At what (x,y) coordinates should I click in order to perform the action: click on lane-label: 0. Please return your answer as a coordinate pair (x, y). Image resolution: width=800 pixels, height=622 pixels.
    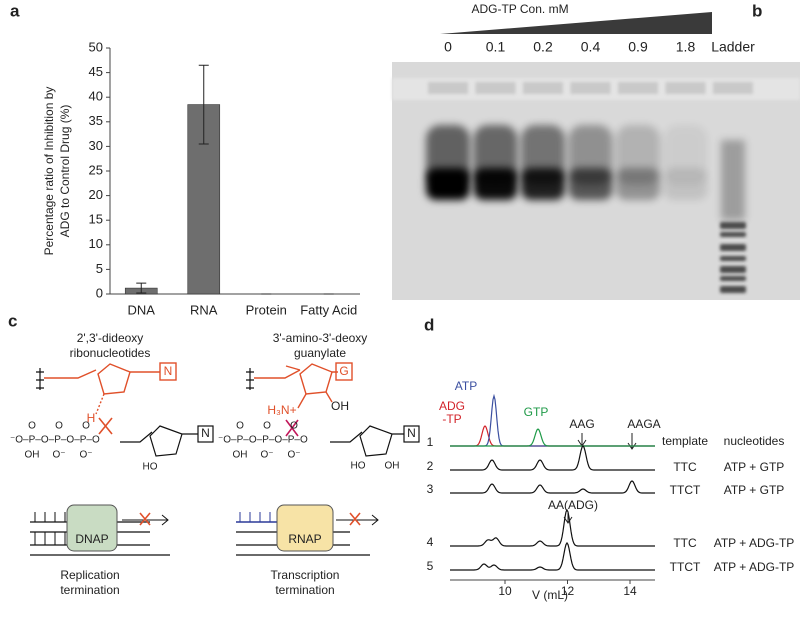
    Looking at the image, I should click on (448, 47).